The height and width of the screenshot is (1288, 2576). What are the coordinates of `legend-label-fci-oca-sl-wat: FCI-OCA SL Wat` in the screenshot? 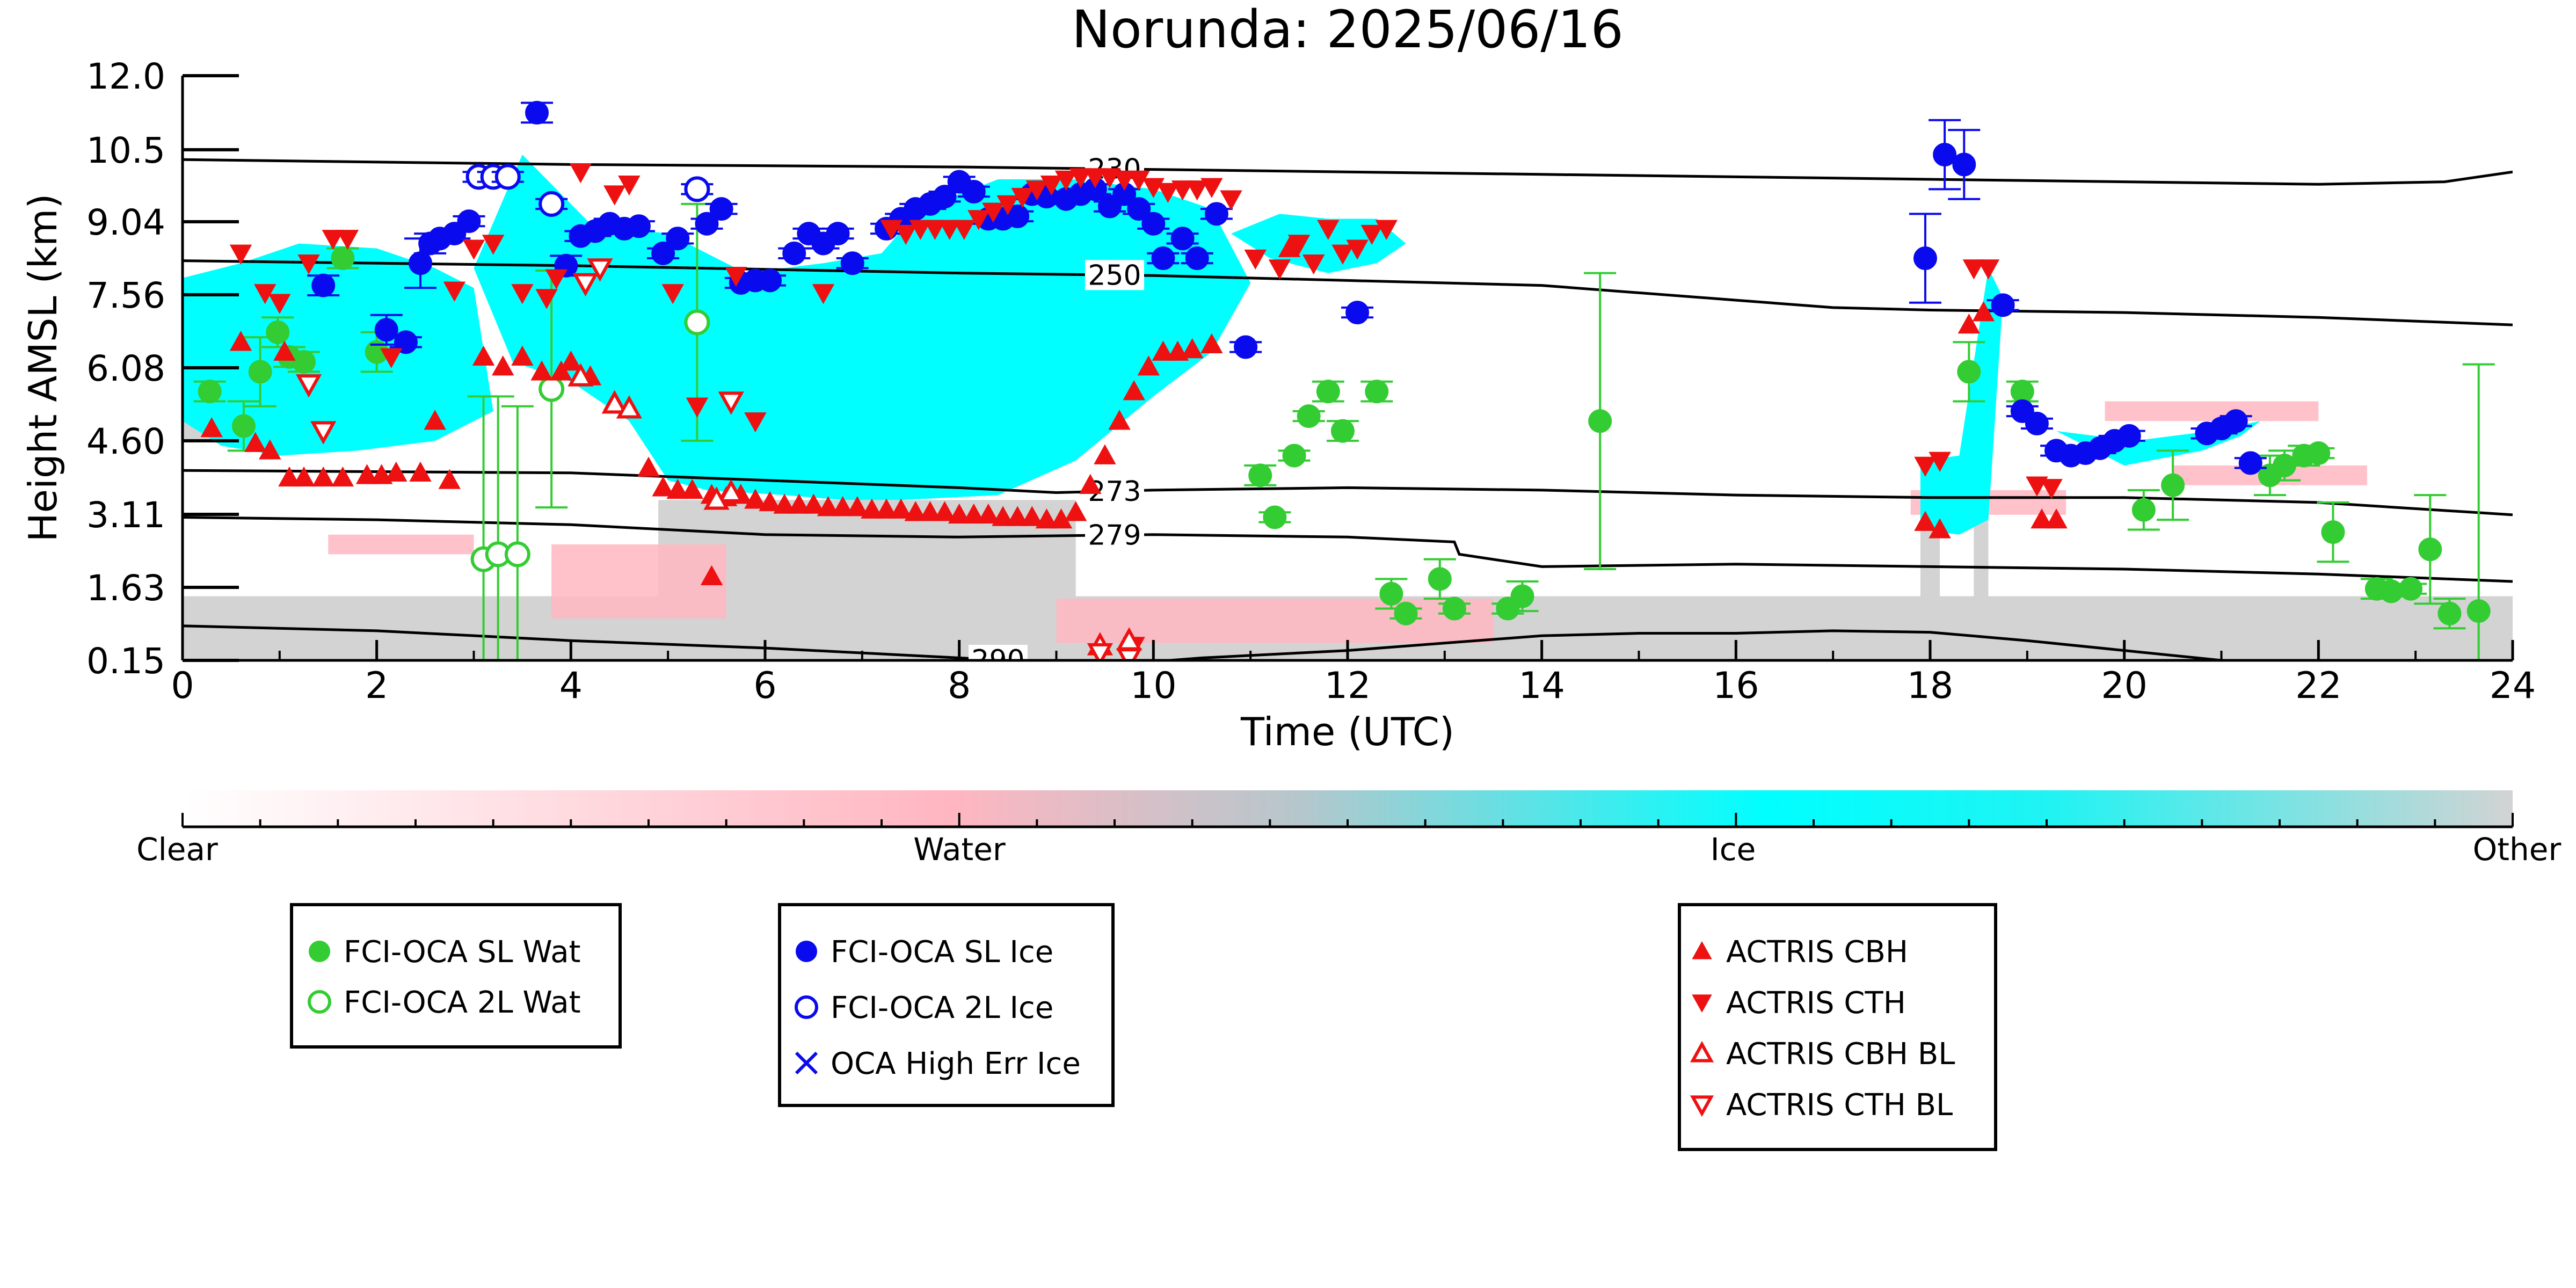 It's located at (462, 952).